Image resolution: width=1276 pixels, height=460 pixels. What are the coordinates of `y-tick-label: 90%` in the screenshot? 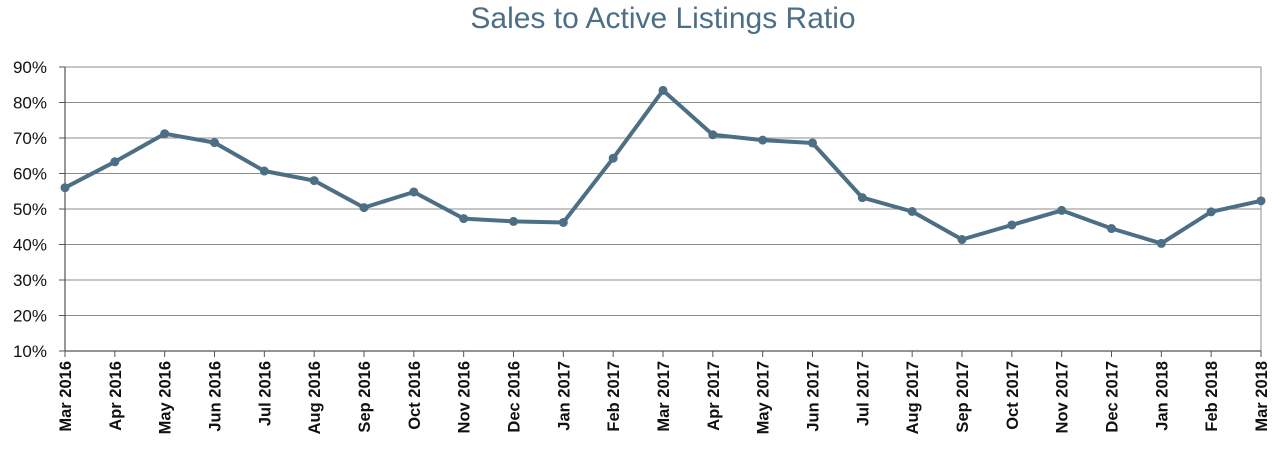 It's located at (30, 67).